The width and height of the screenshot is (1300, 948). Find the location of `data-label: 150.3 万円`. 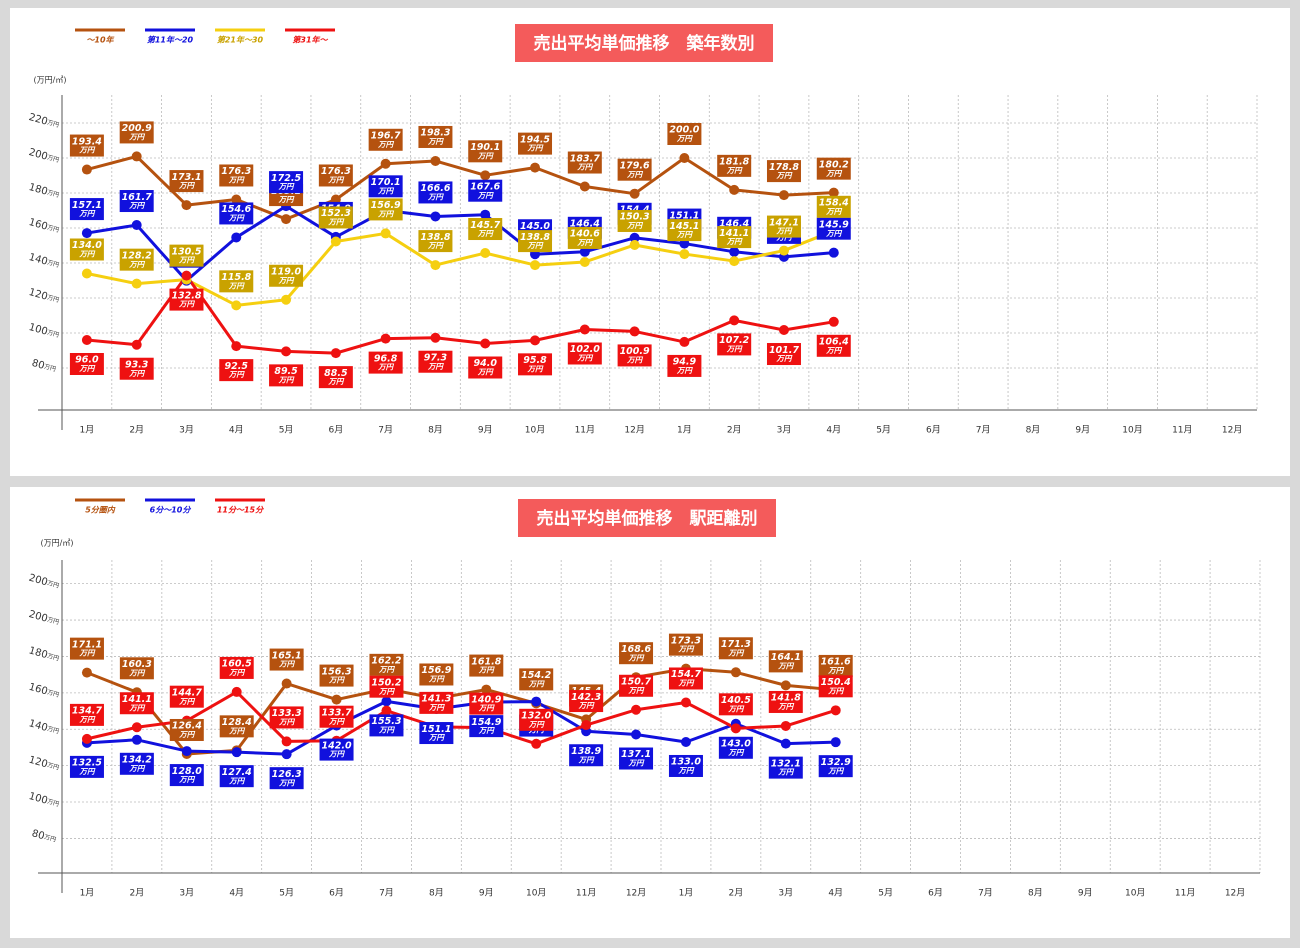

data-label: 150.3 万円 is located at coordinates (635, 220).